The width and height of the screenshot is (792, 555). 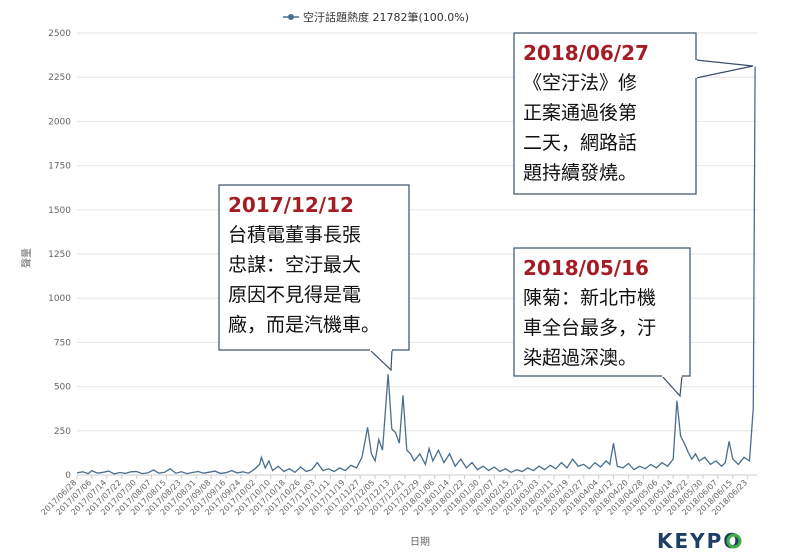 I want to click on annotation-date: 2017/12/12, so click(x=291, y=205).